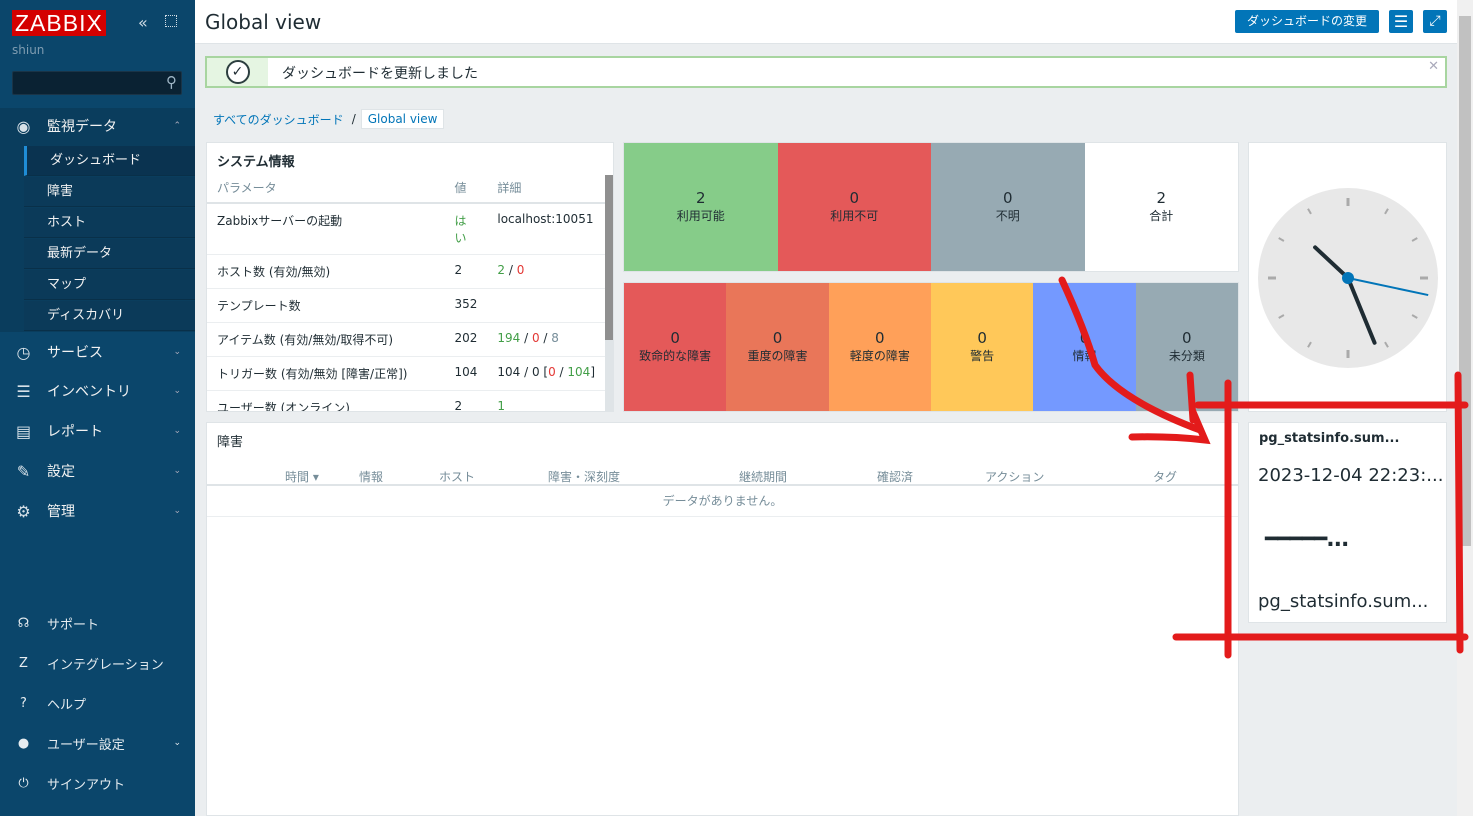 This screenshot has height=816, width=1473. What do you see at coordinates (97, 431) in the screenshot?
I see `menu-reports: ▤ レポート ⌄` at bounding box center [97, 431].